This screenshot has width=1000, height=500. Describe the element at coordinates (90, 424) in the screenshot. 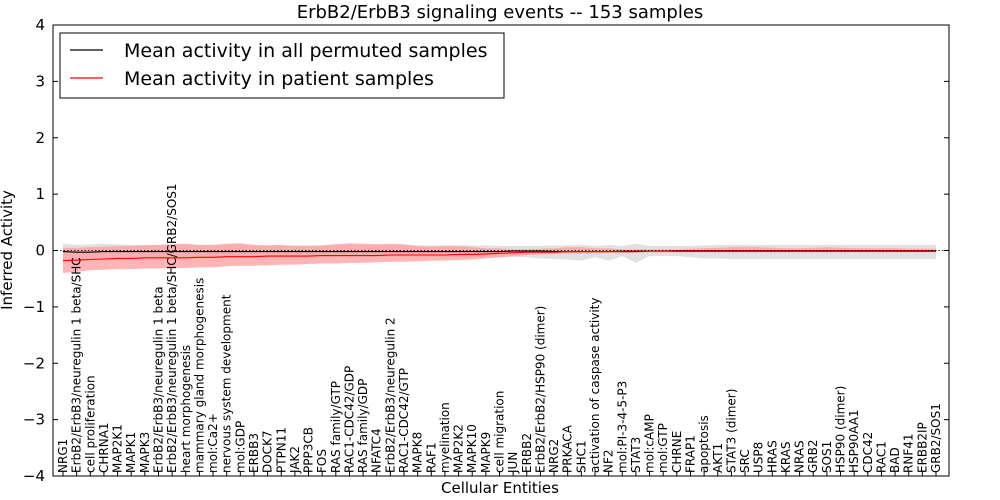

I see `x-tick-label: cell proliferation` at that location.